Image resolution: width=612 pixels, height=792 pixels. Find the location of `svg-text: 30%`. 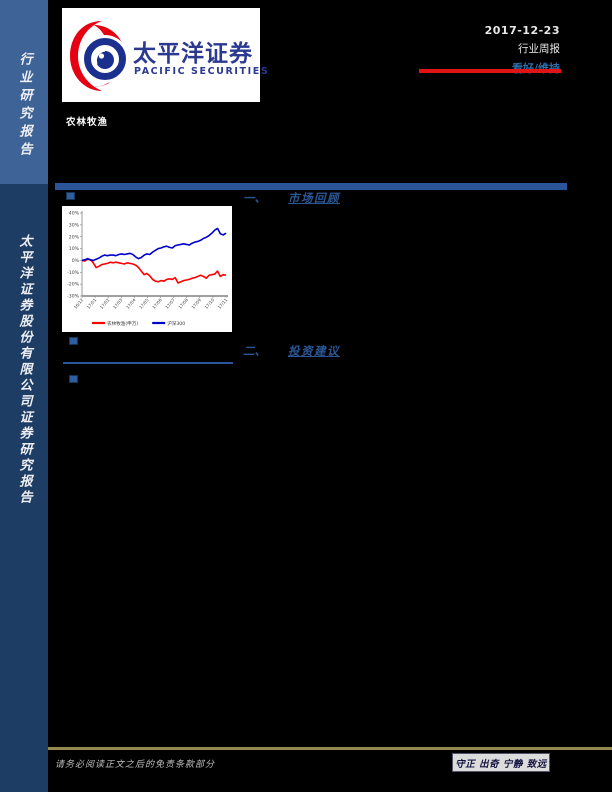

svg-text: 30% is located at coordinates (74, 225).